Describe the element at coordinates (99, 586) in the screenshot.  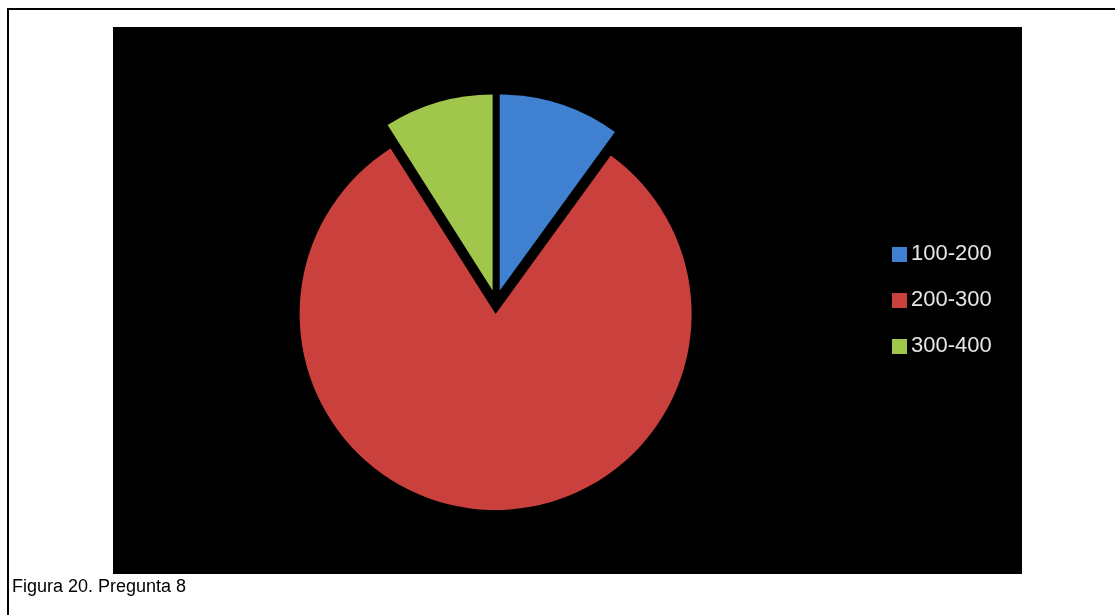
I see `text: Figura 20. Pregunta 8` at that location.